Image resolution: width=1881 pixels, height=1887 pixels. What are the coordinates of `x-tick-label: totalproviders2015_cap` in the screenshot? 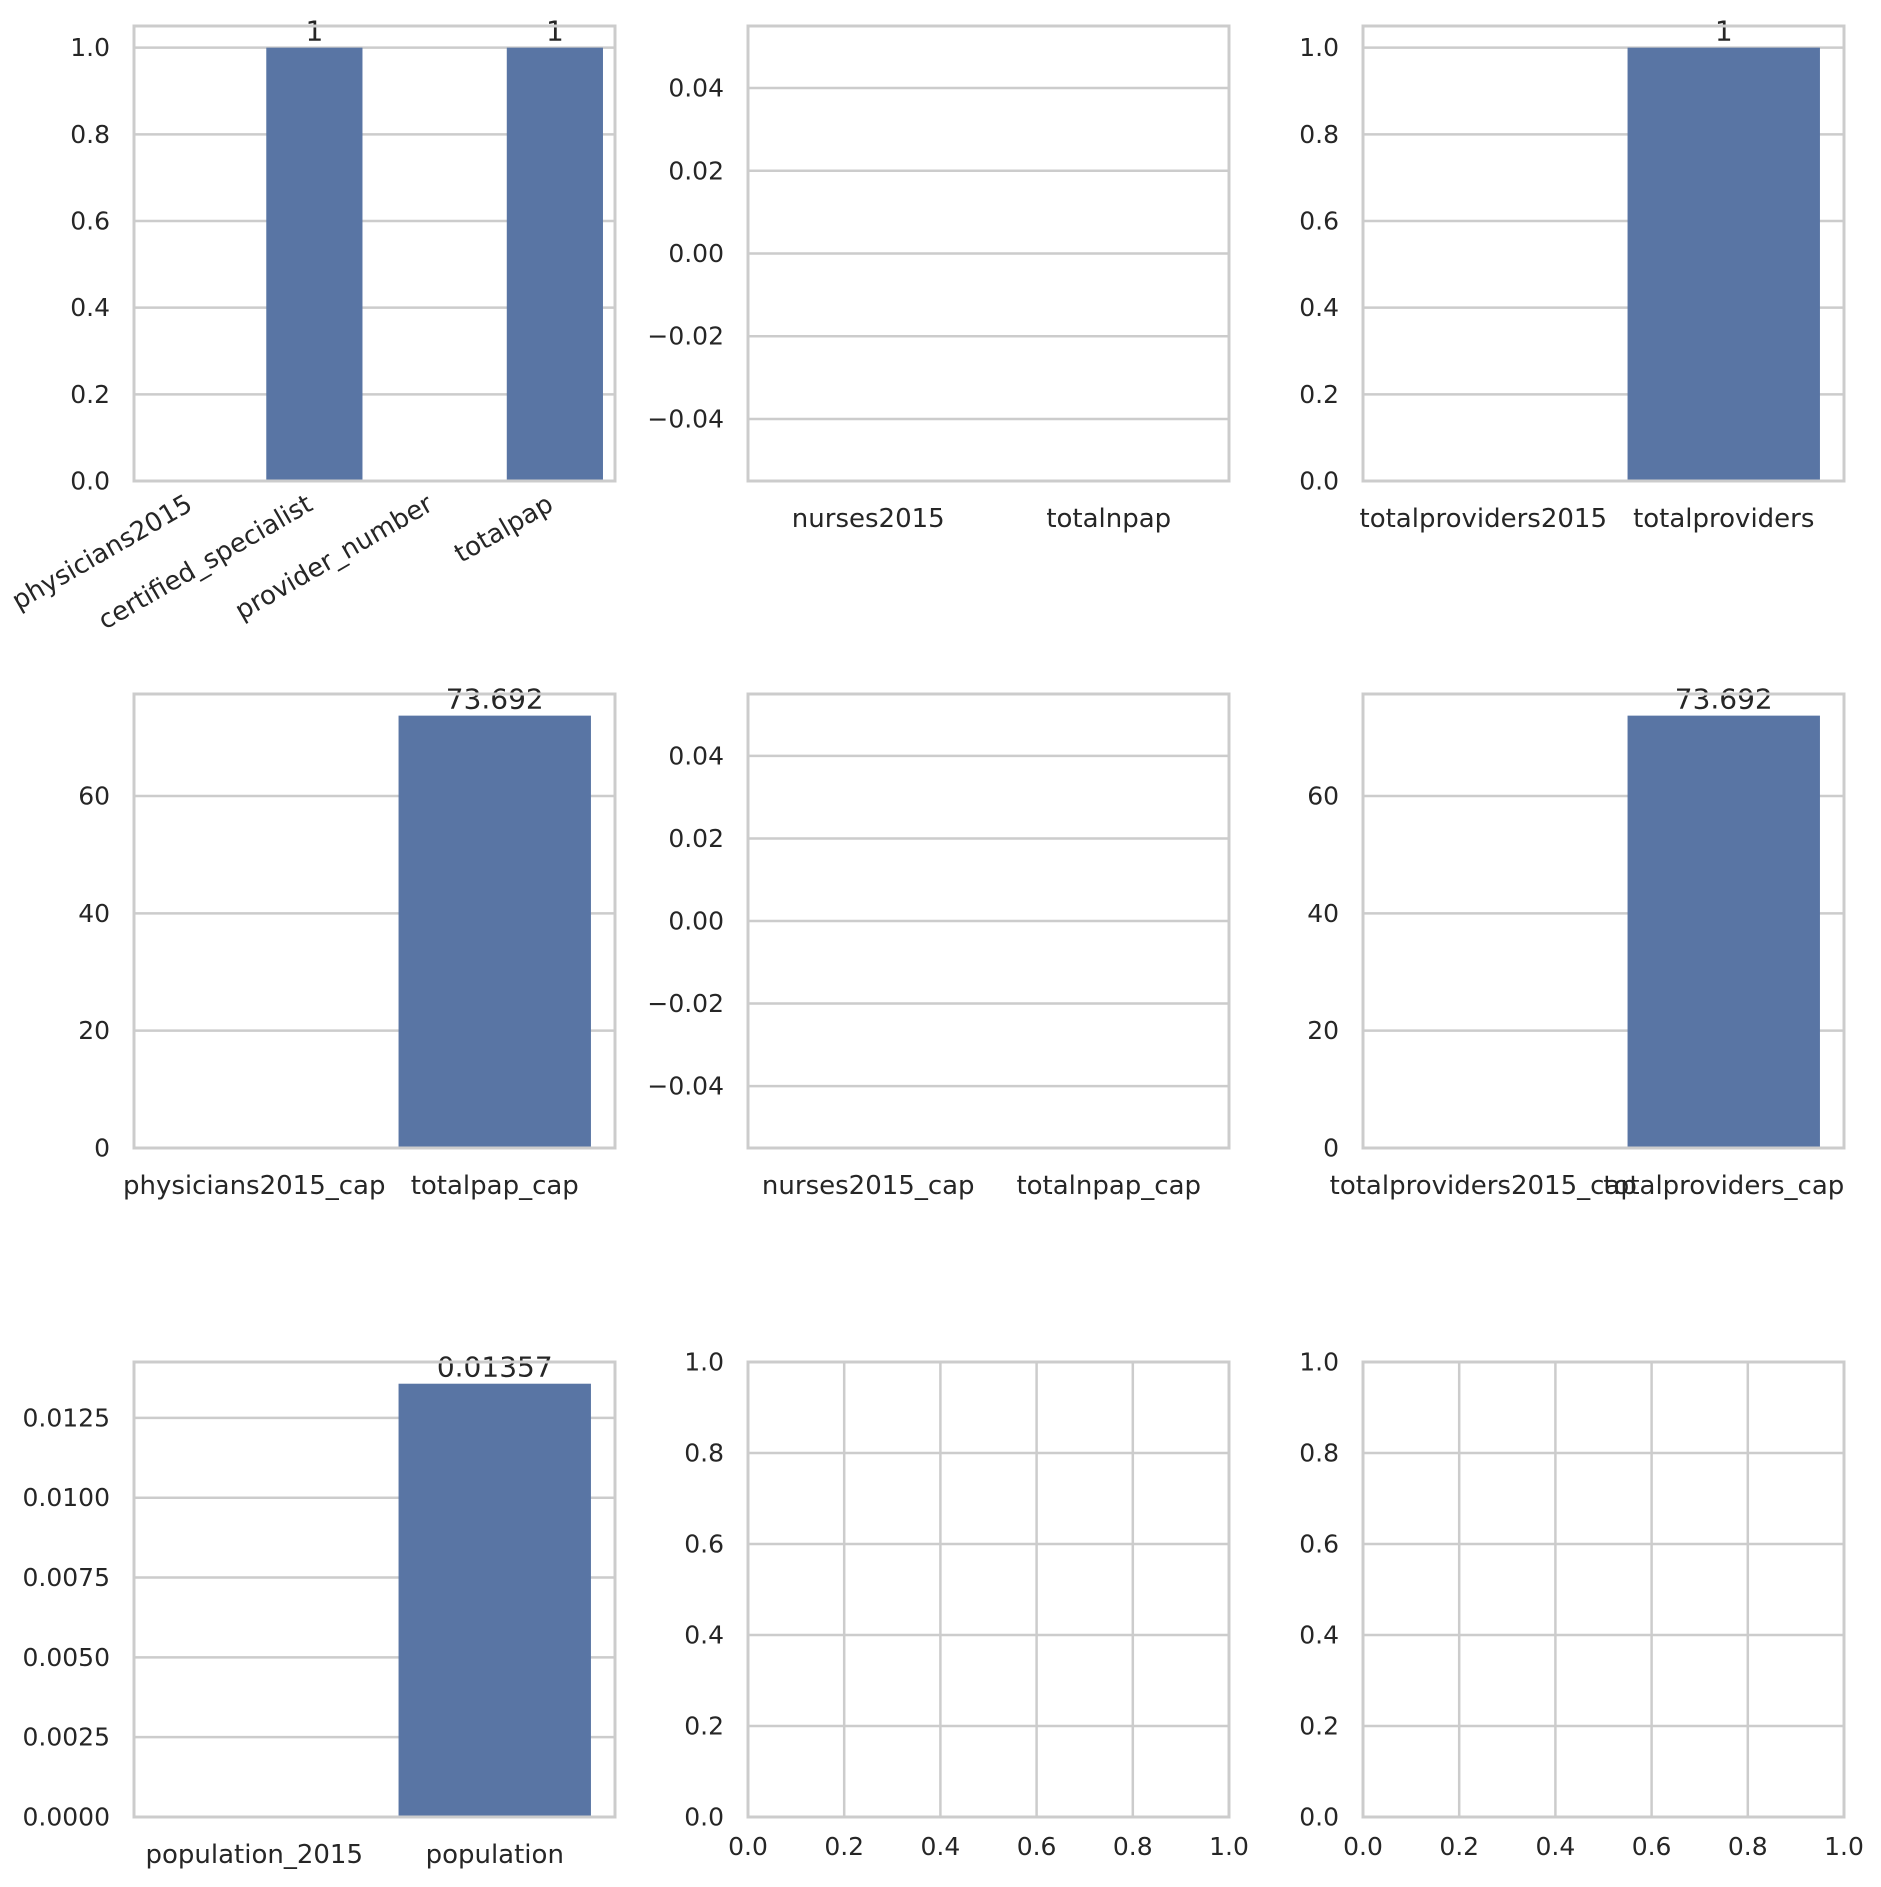 It's located at (1483, 1186).